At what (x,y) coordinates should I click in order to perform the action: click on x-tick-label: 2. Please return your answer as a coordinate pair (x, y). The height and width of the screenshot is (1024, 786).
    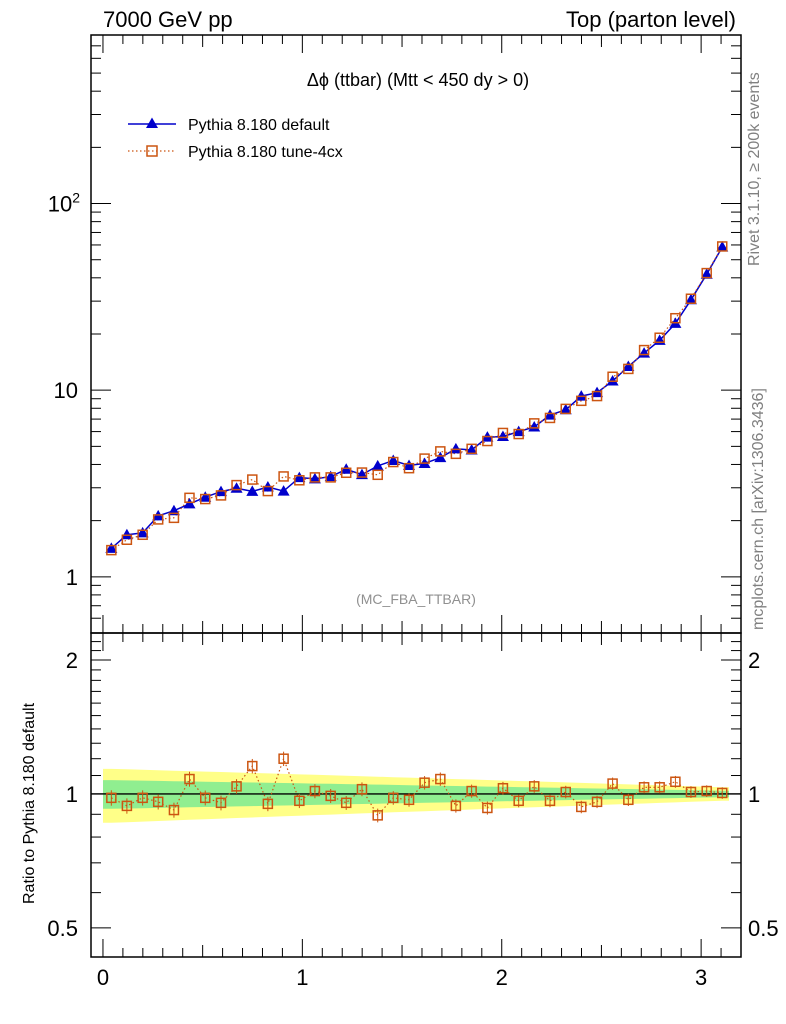
    Looking at the image, I should click on (502, 977).